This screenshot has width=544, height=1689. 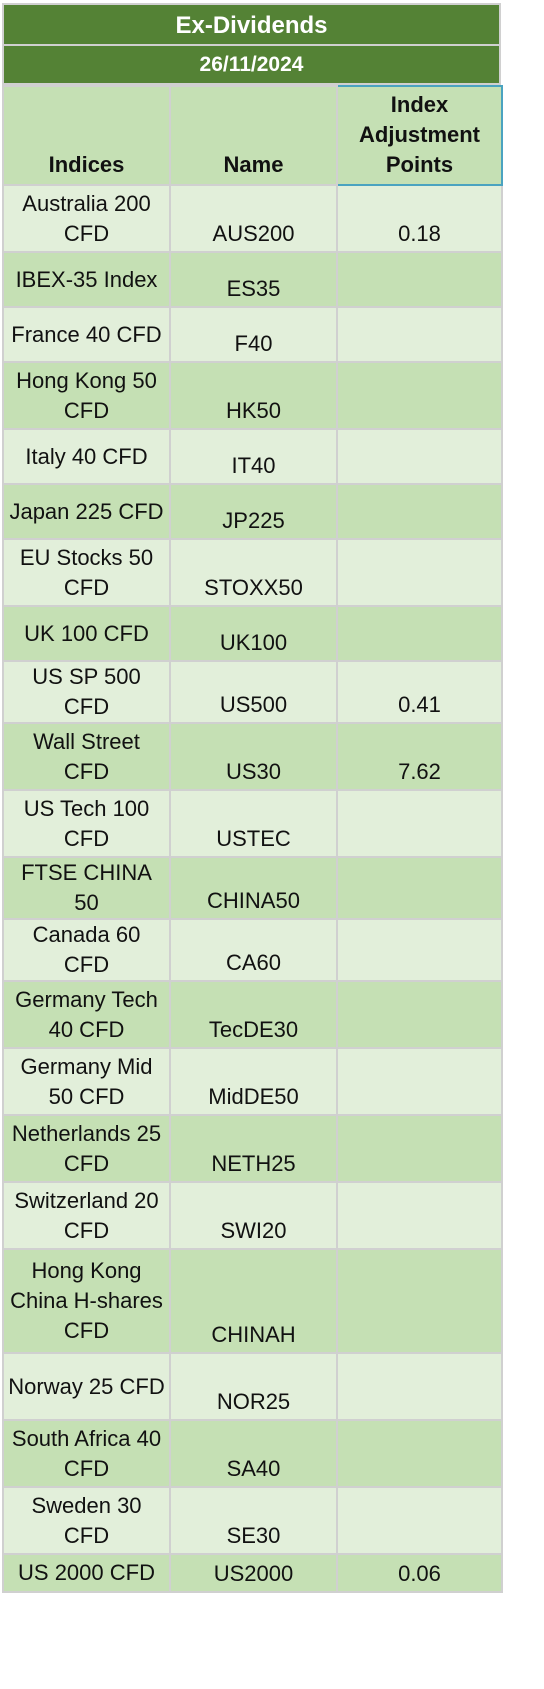 I want to click on table-row: Australia 200 CFD AUS200 0.18, so click(x=252, y=218).